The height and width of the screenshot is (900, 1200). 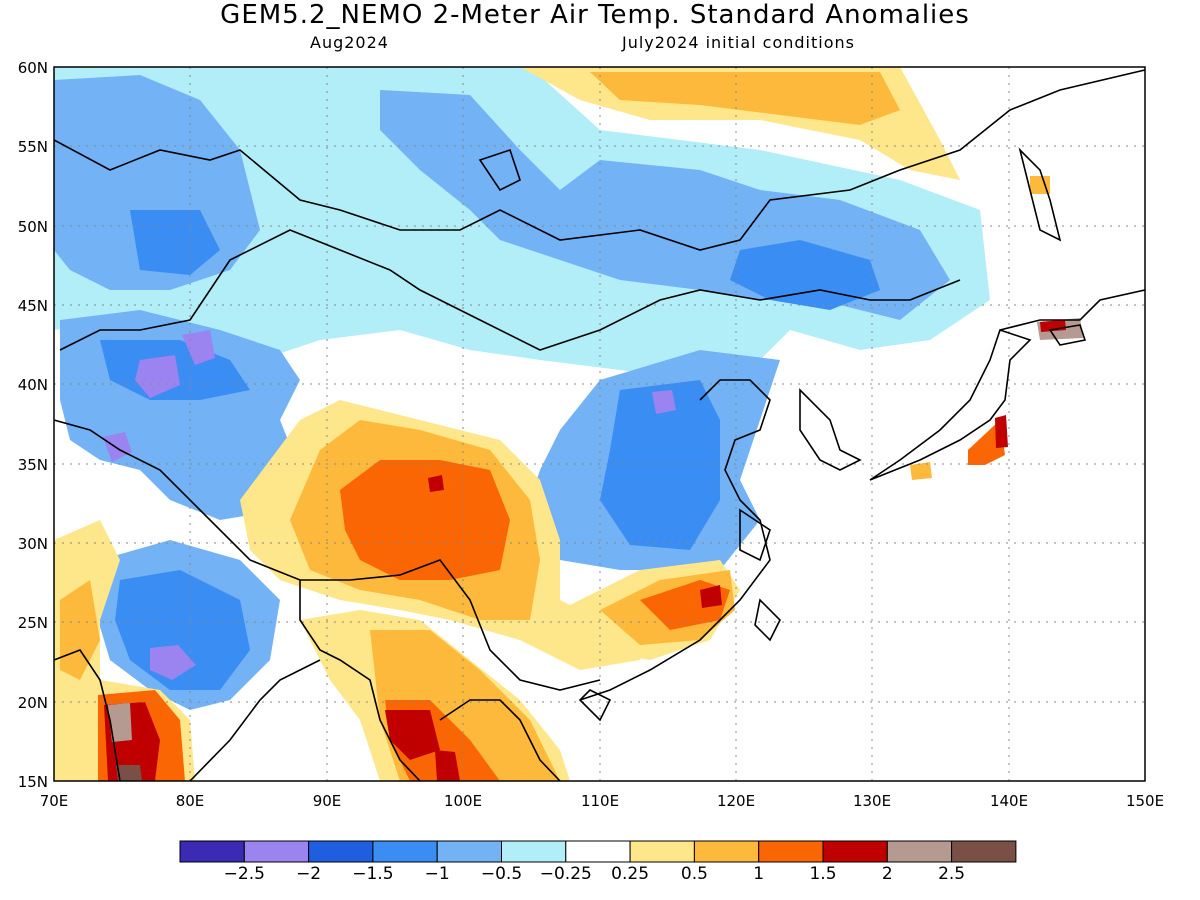 I want to click on init-conditions-label: July2024 initial conditions, so click(x=738, y=42).